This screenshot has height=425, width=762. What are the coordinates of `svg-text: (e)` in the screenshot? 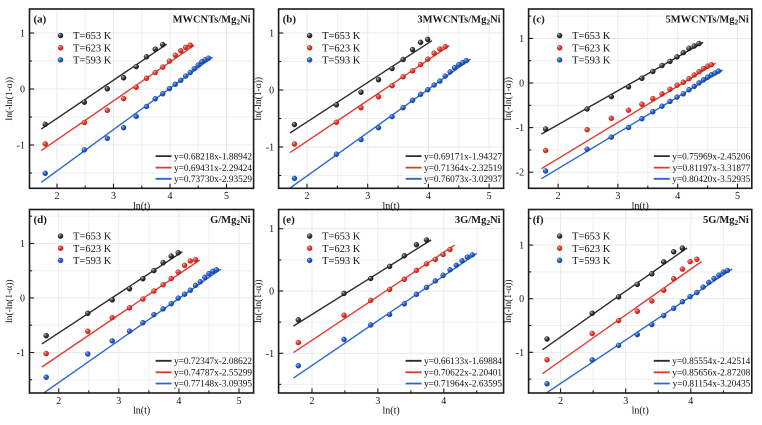 It's located at (289, 220).